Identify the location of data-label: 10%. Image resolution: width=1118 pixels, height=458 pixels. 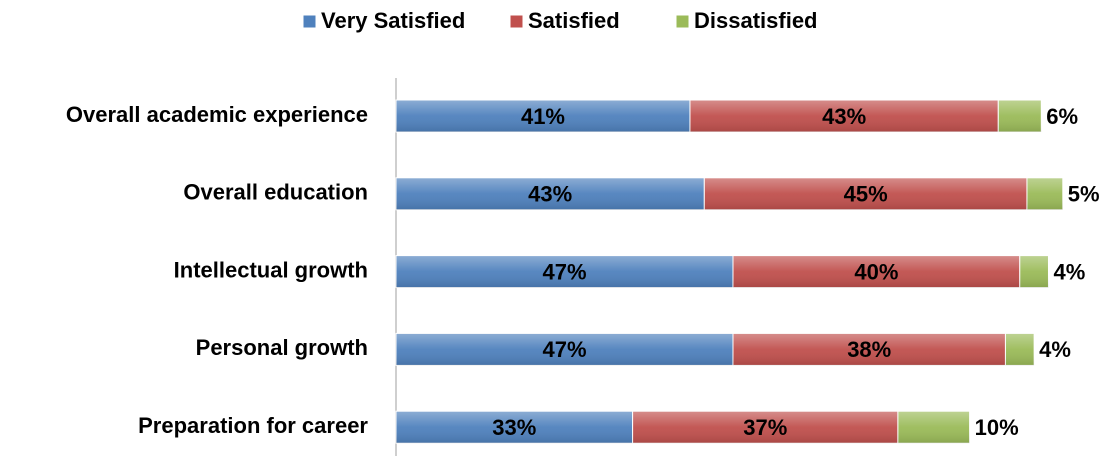
(997, 427).